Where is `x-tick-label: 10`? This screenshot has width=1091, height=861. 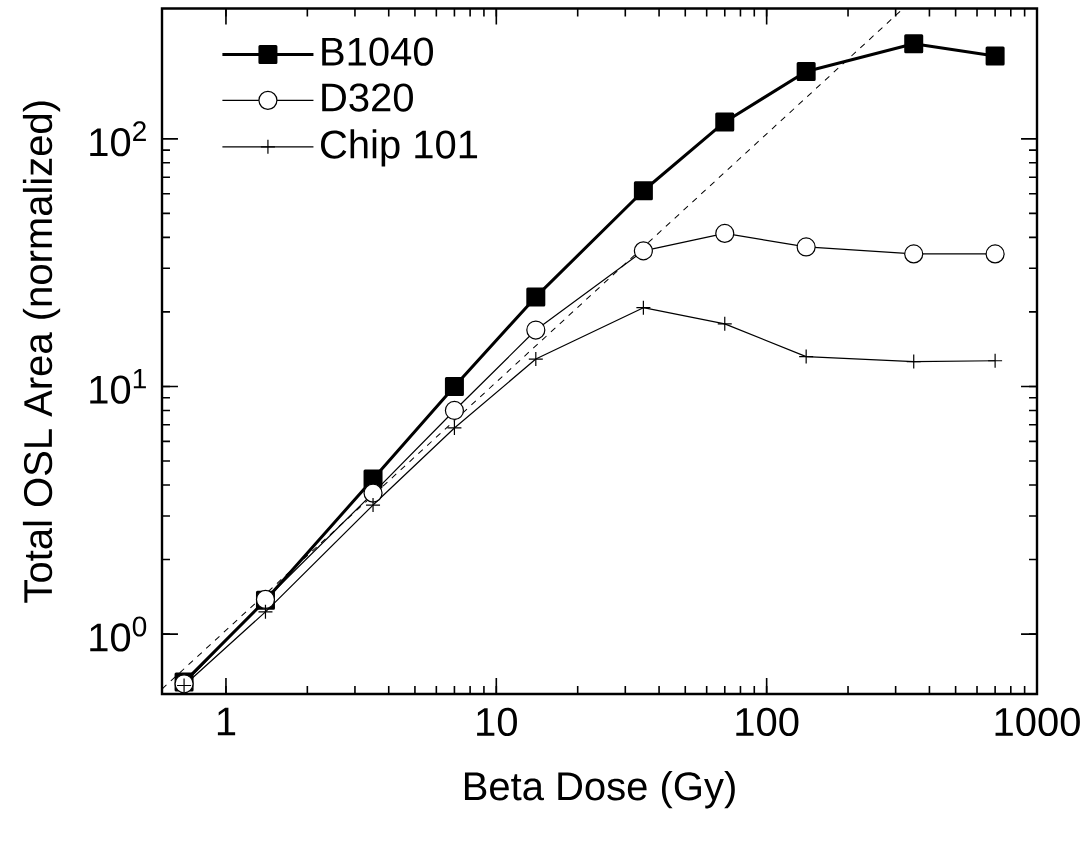 x-tick-label: 10 is located at coordinates (497, 722).